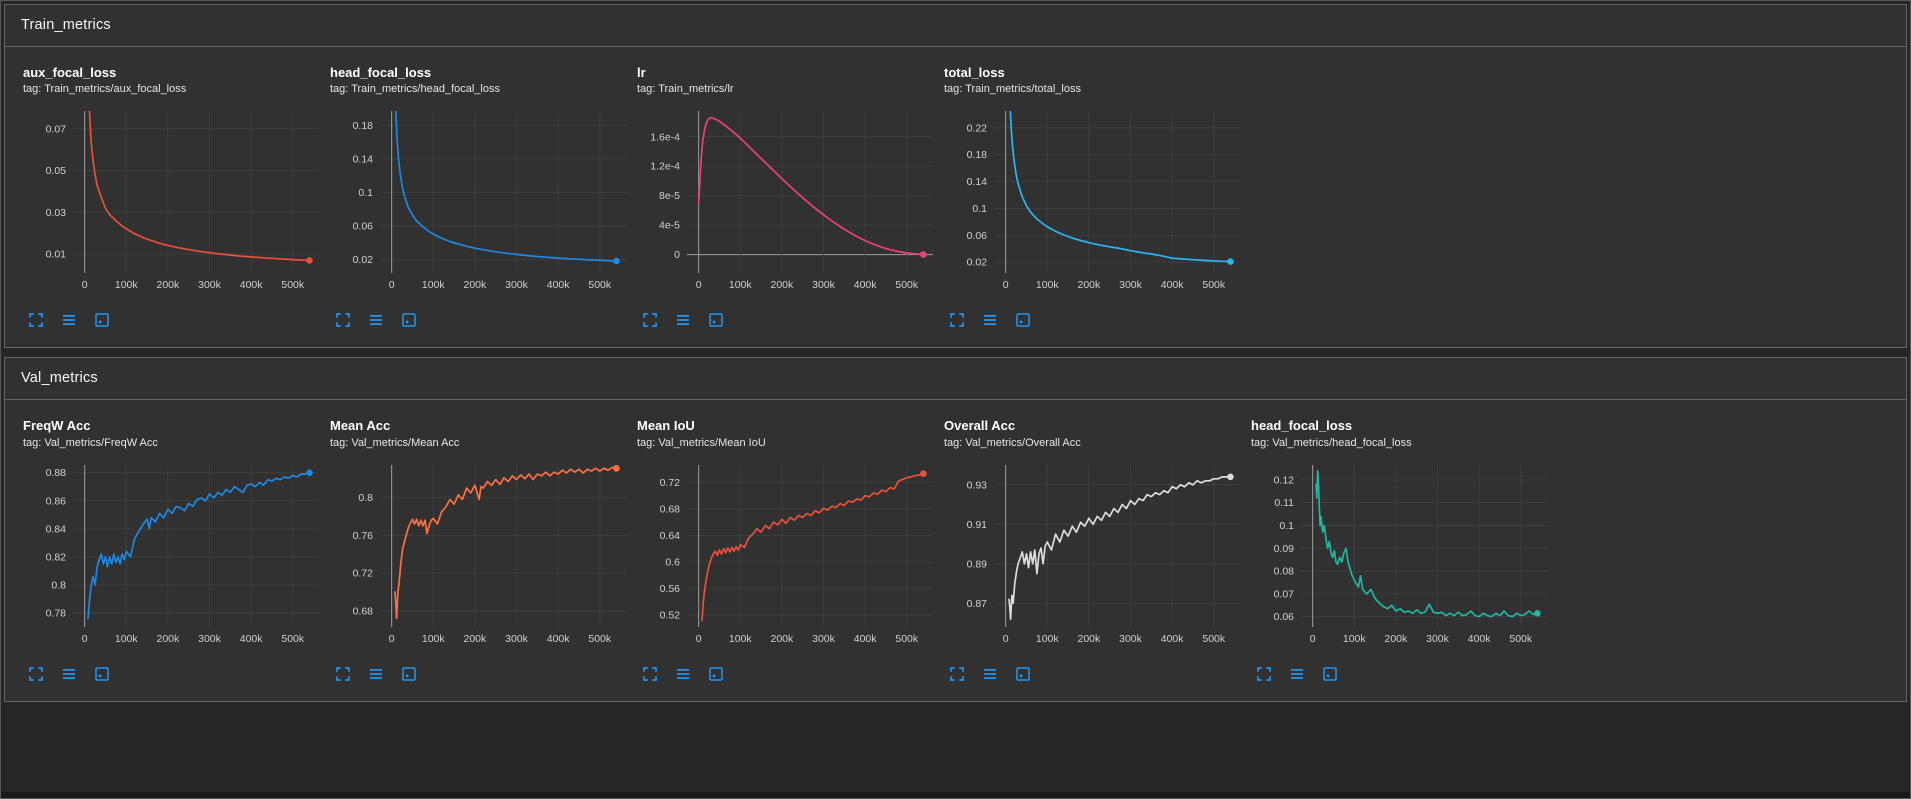  Describe the element at coordinates (1284, 594) in the screenshot. I see `svg-text: 0.07` at that location.